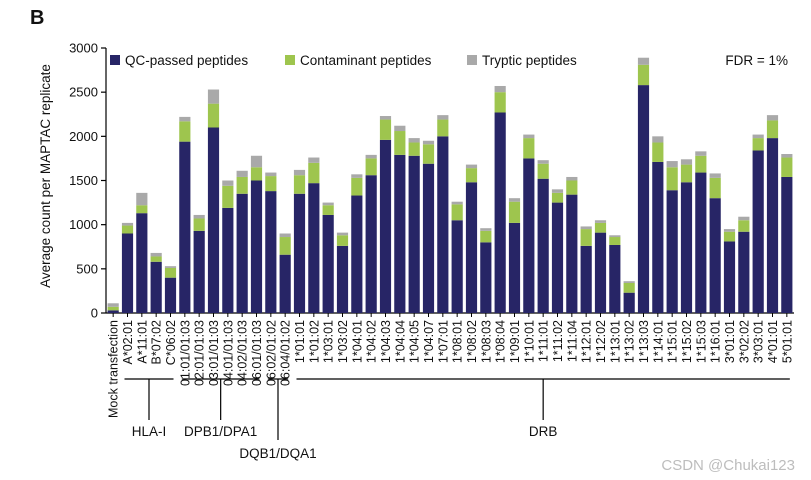 This screenshot has height=480, width=811. What do you see at coordinates (759, 341) in the screenshot?
I see `x-tick-label: 3*03:01` at bounding box center [759, 341].